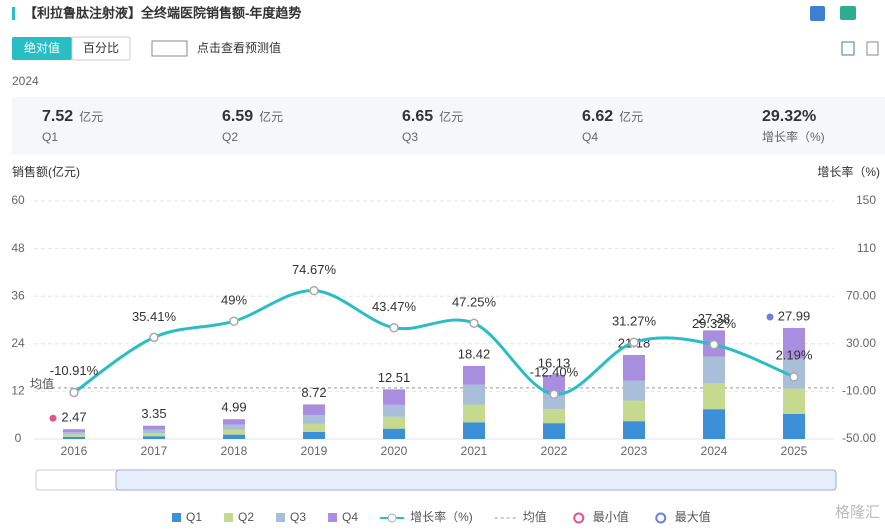 The height and width of the screenshot is (531, 885). Describe the element at coordinates (154, 316) in the screenshot. I see `growth-label: 35.41%` at that location.